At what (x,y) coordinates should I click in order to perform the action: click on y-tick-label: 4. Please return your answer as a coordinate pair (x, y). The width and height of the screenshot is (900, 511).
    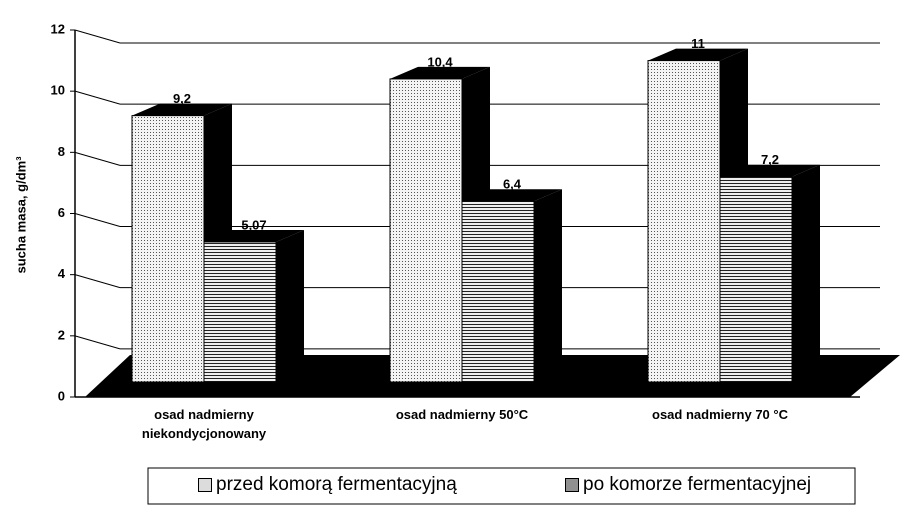
    Looking at the image, I should click on (62, 273).